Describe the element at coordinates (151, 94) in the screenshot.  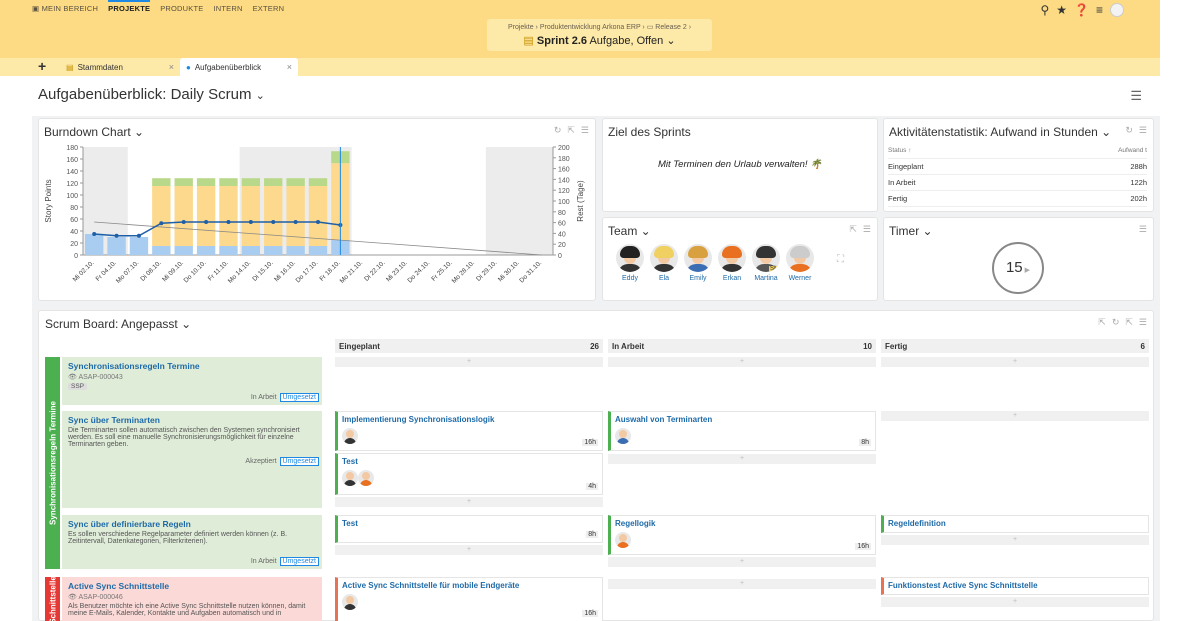
I see `page-title: Aufgabenüberblick: Daily Scrum ⌄` at that location.